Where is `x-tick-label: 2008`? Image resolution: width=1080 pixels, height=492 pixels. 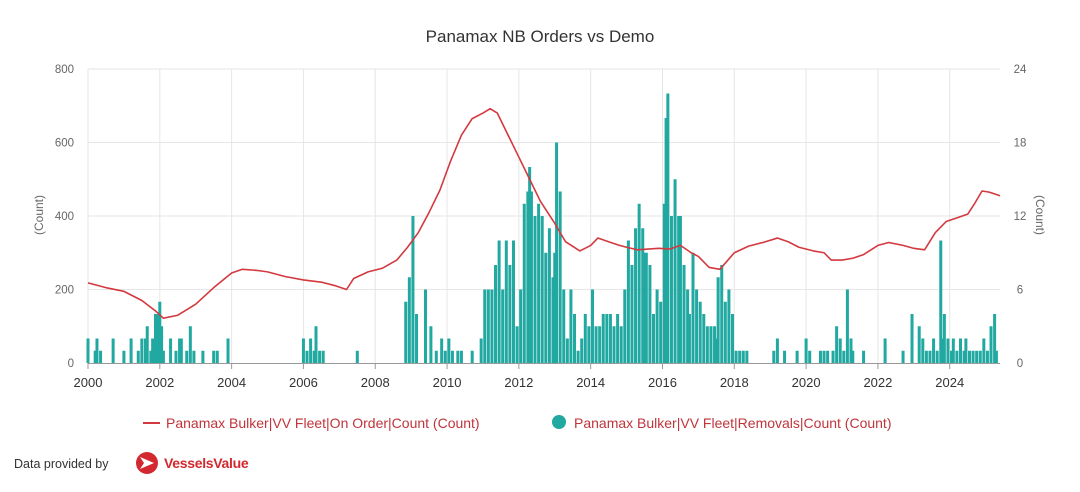 x-tick-label: 2008 is located at coordinates (375, 382).